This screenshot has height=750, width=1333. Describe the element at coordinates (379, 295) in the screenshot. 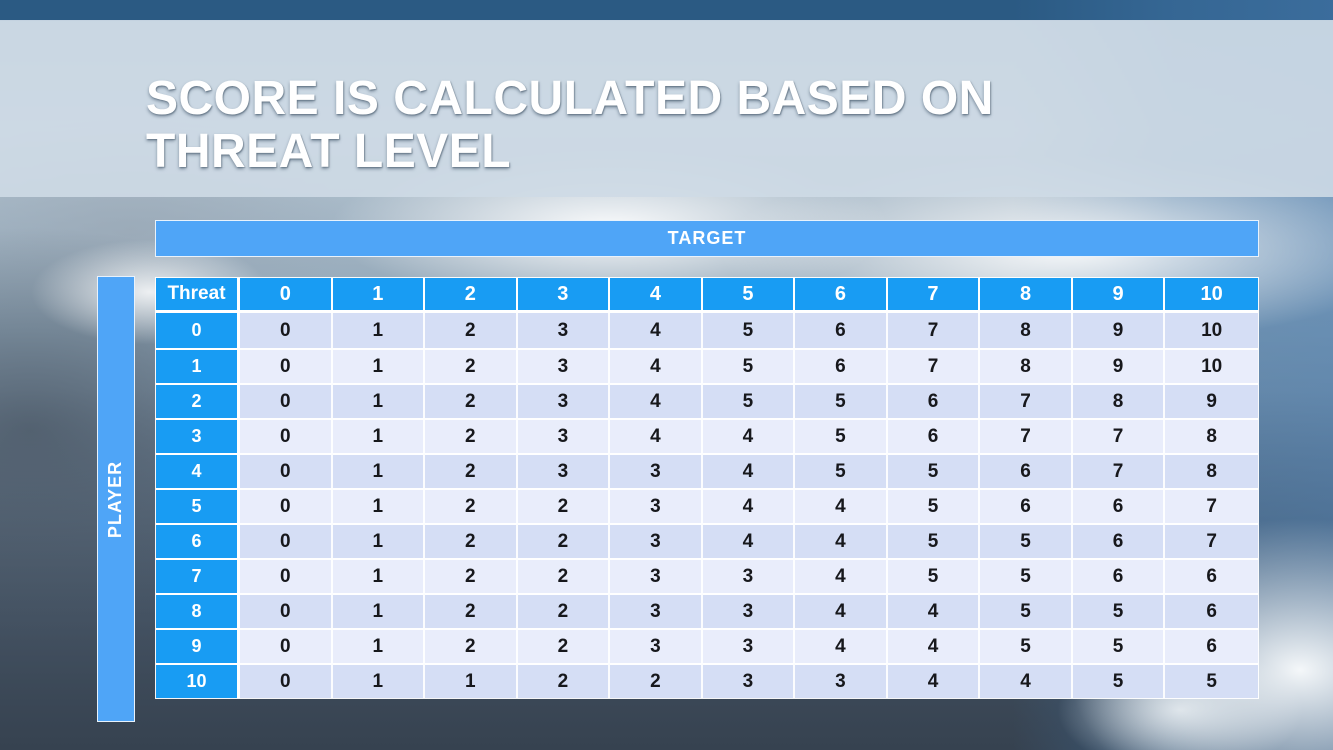

I see `column-header-1: 1` at that location.